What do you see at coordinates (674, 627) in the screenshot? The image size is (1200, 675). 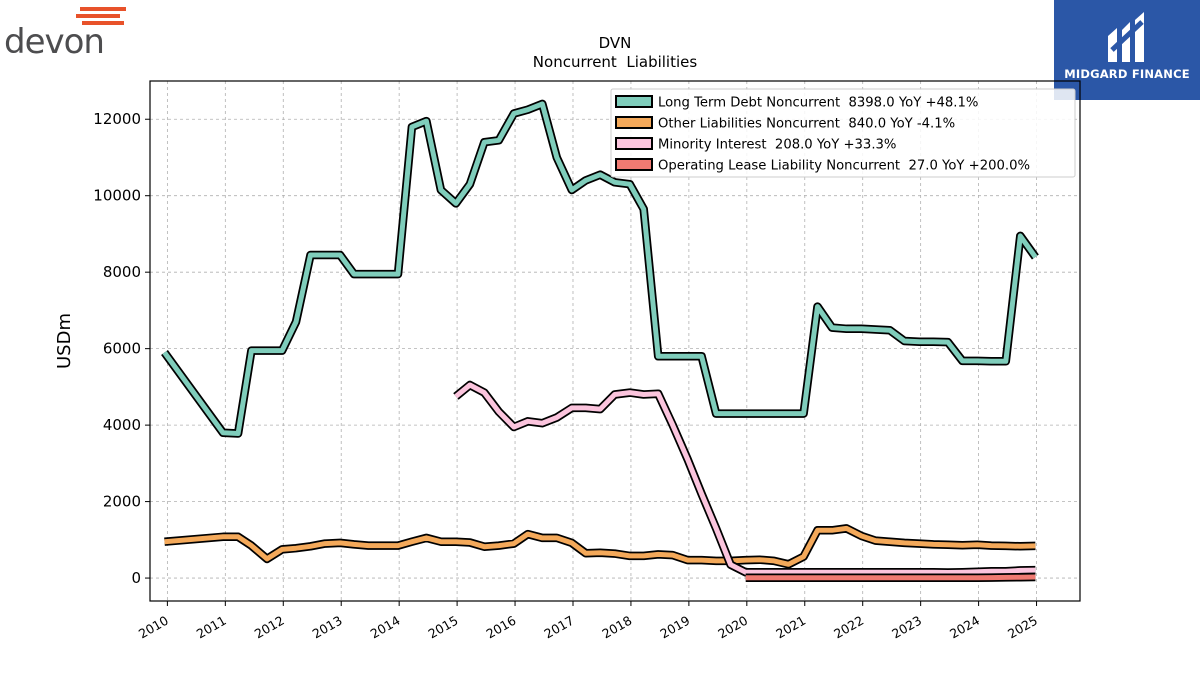 I see `x-tick-label: 2019` at bounding box center [674, 627].